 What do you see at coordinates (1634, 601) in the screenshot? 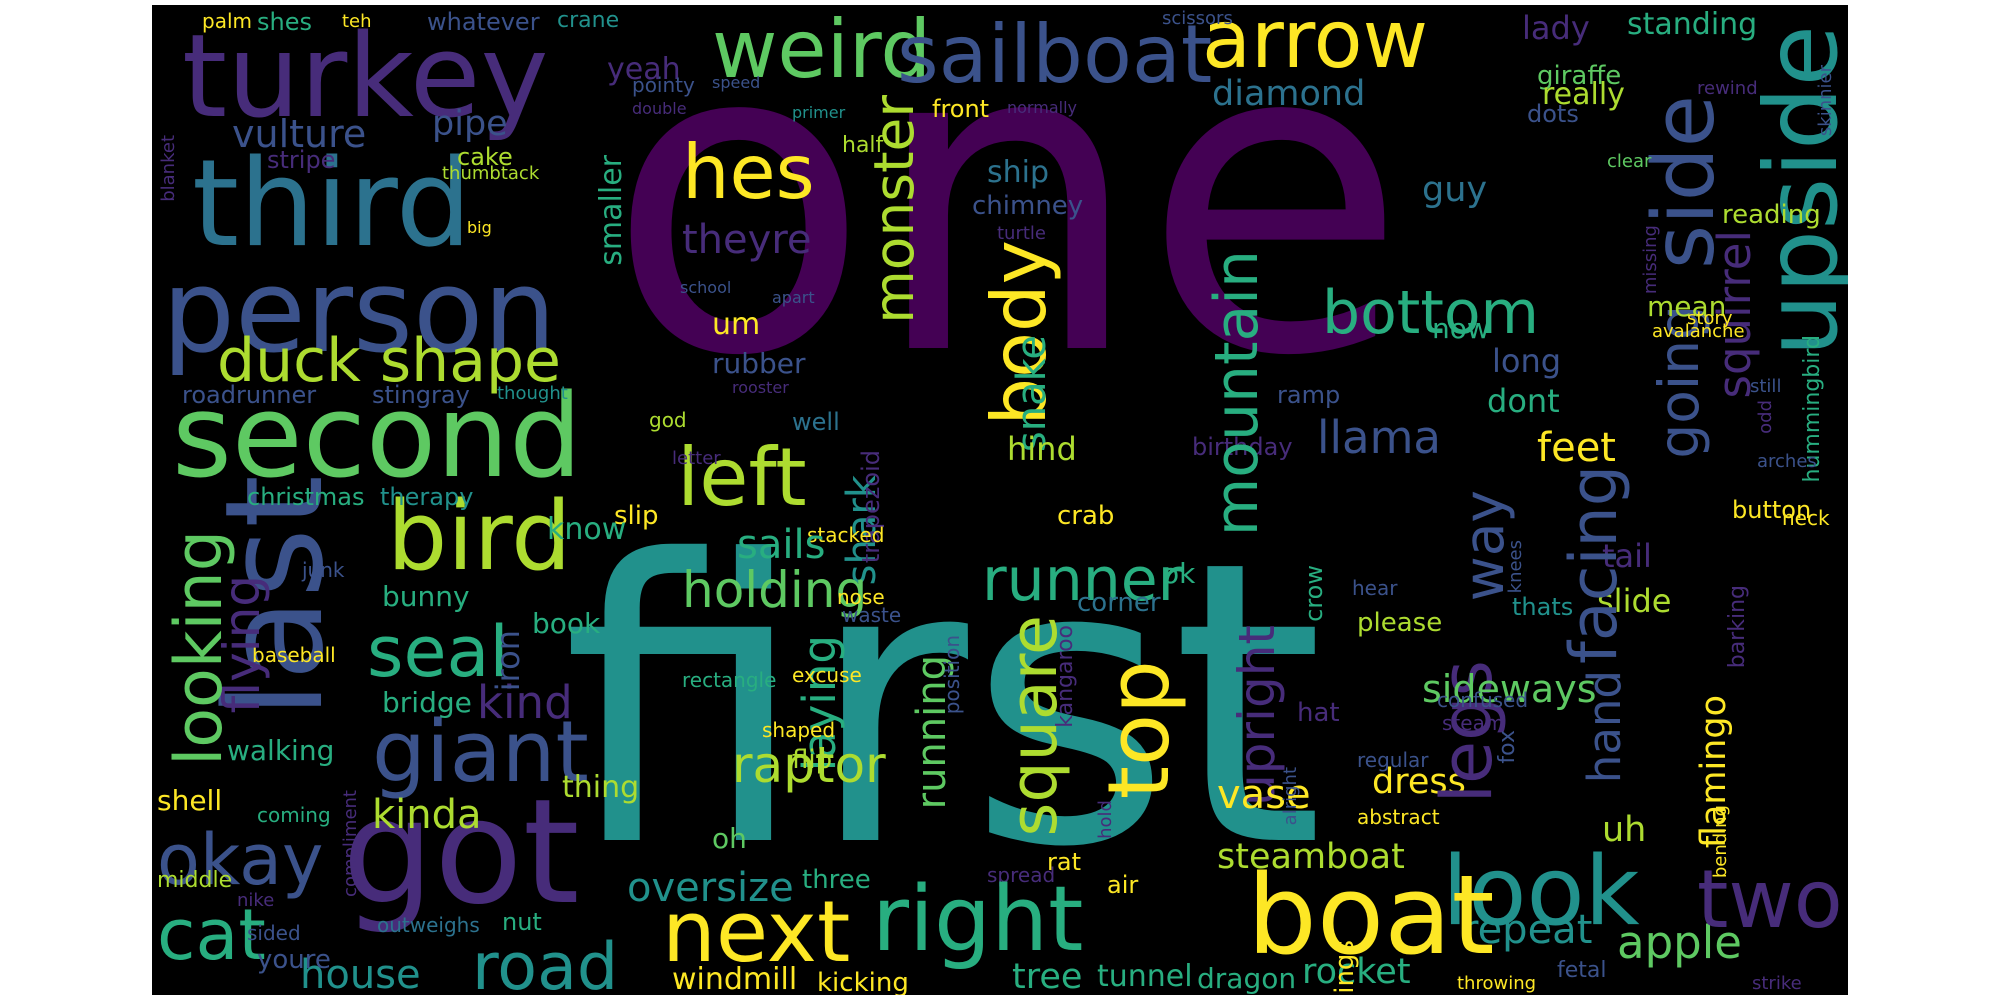
I see `word-slide: slide` at bounding box center [1634, 601].